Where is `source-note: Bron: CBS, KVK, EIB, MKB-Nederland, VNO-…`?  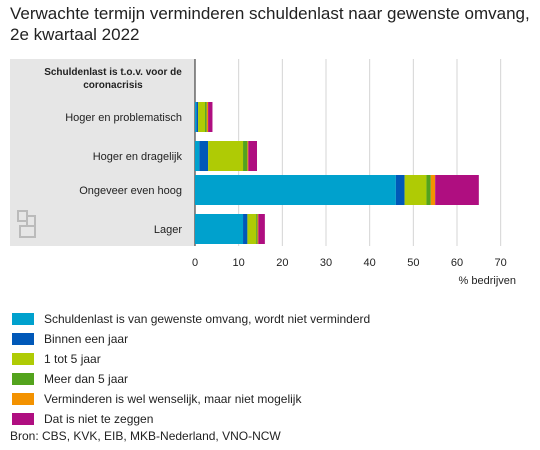
source-note: Bron: CBS, KVK, EIB, MKB-Nederland, VNO-… is located at coordinates (145, 436).